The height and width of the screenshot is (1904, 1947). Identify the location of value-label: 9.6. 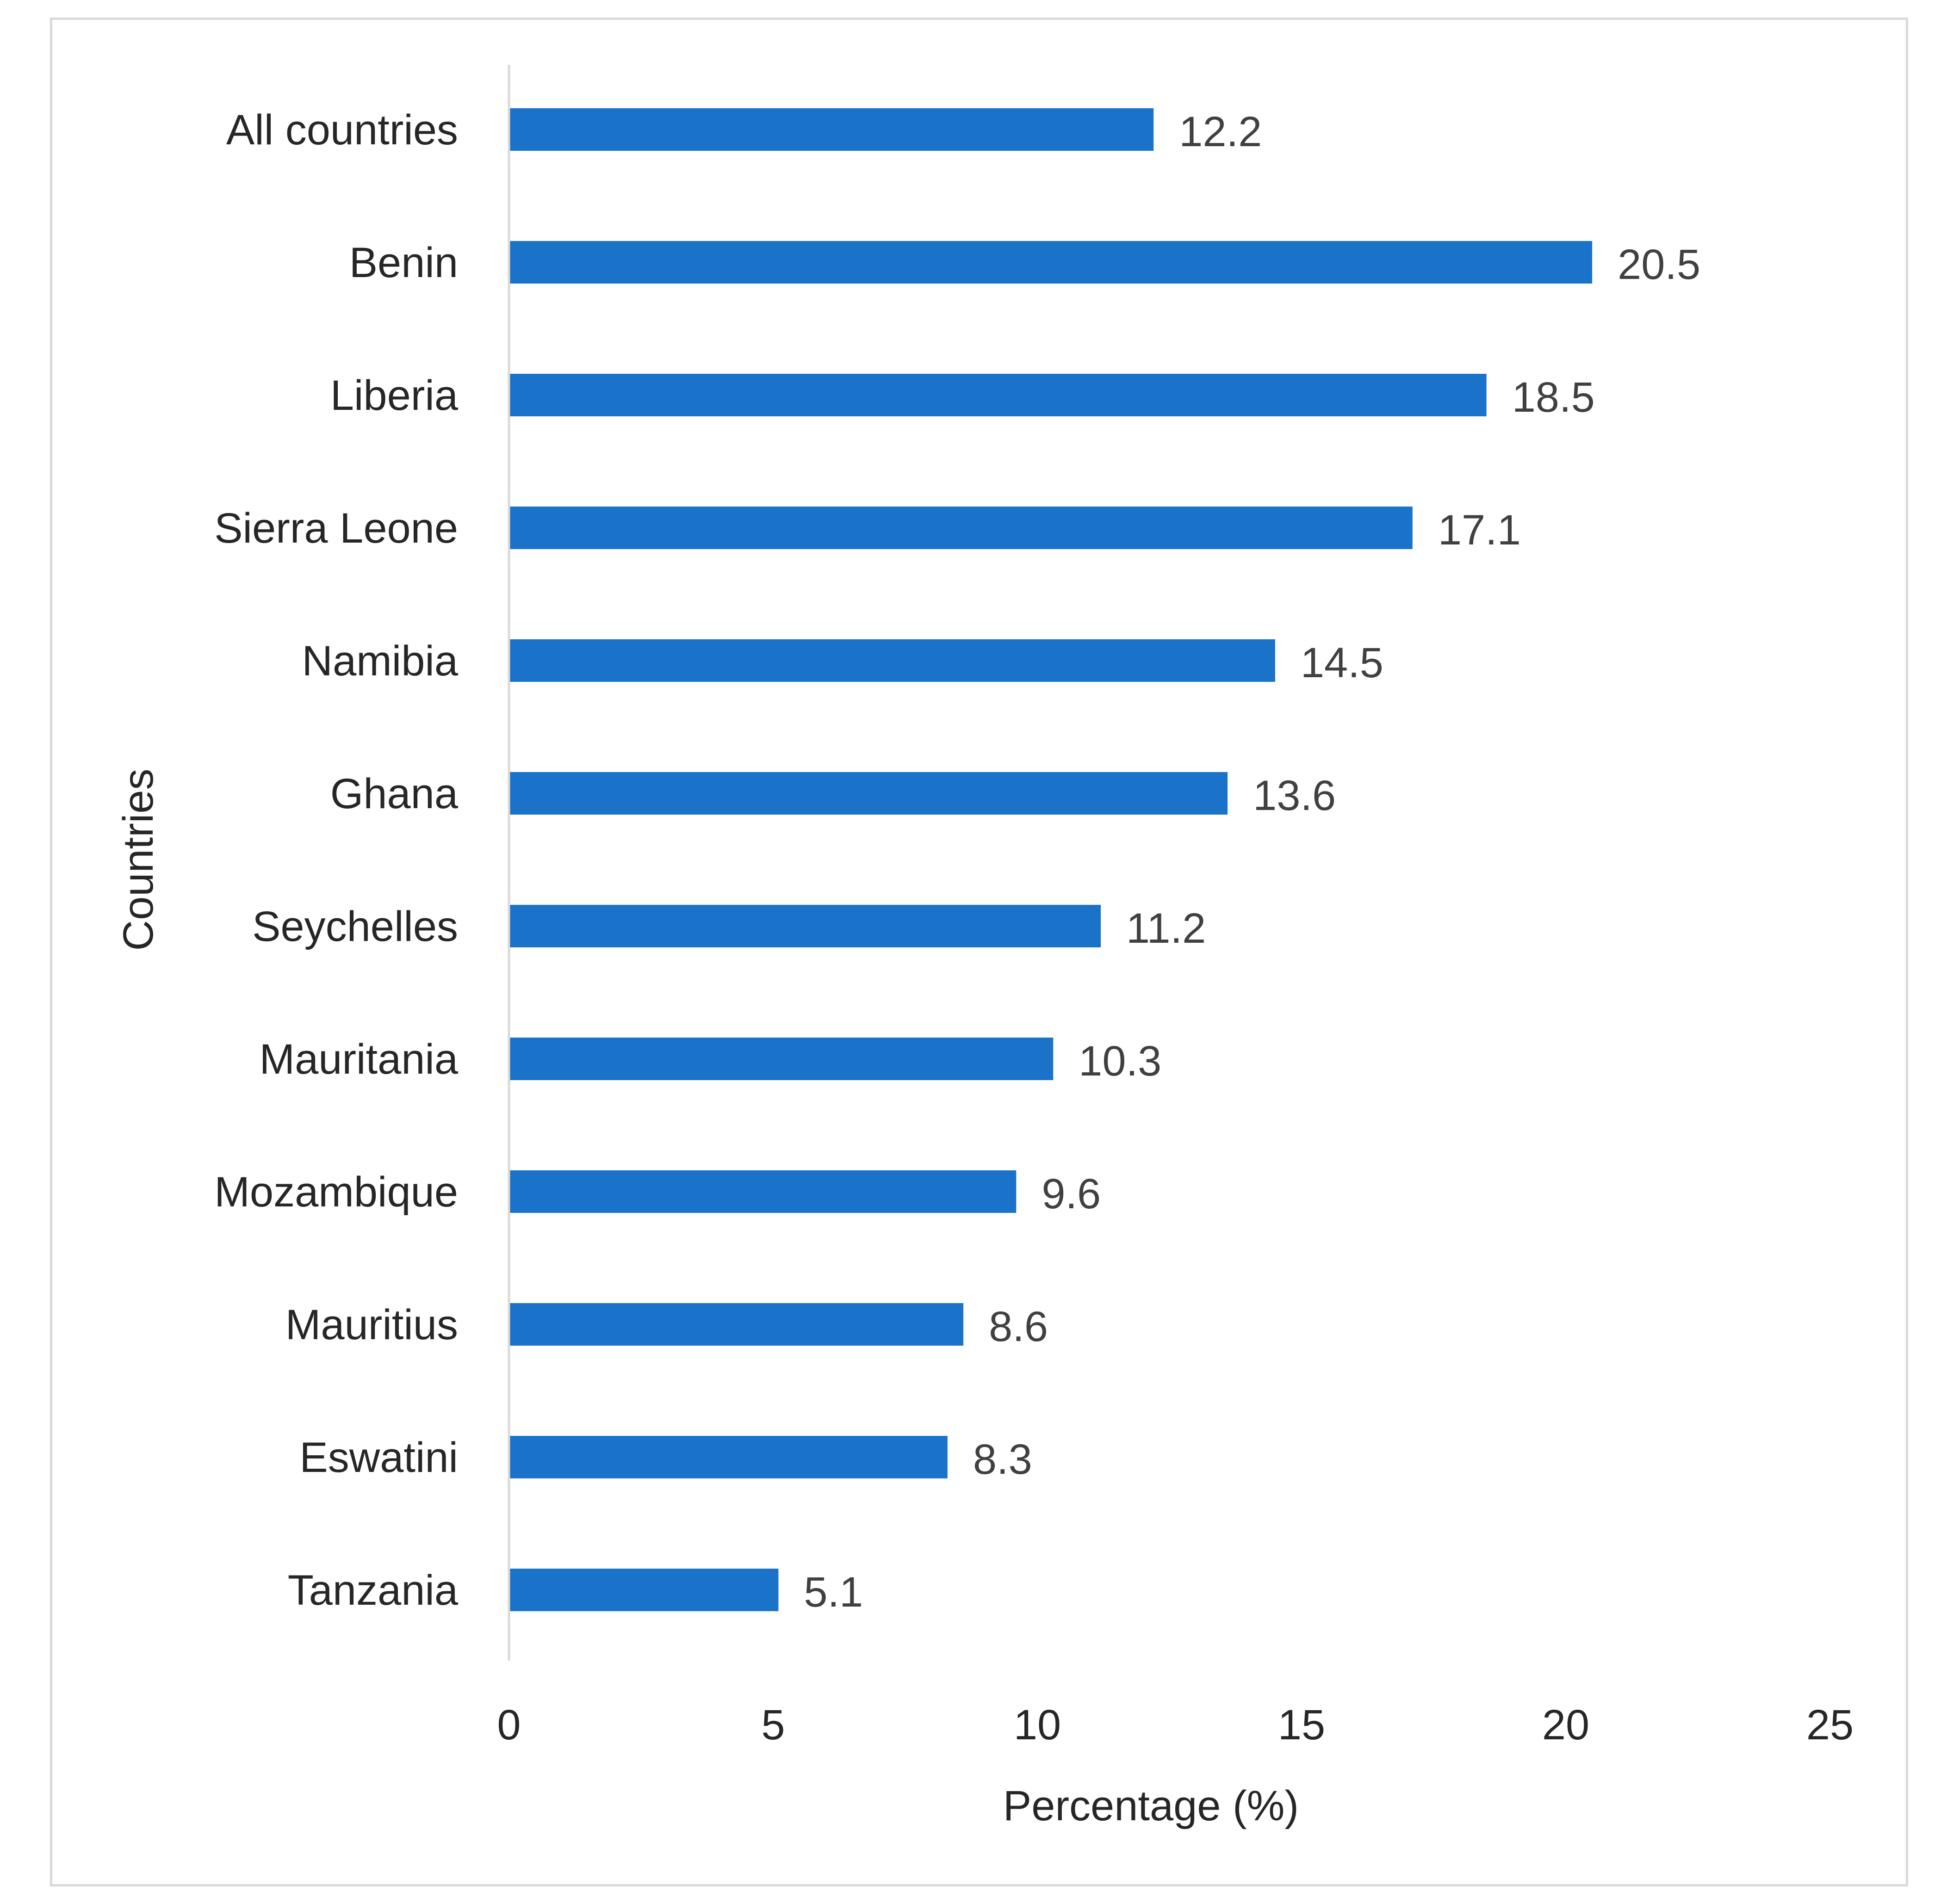
(1071, 1194).